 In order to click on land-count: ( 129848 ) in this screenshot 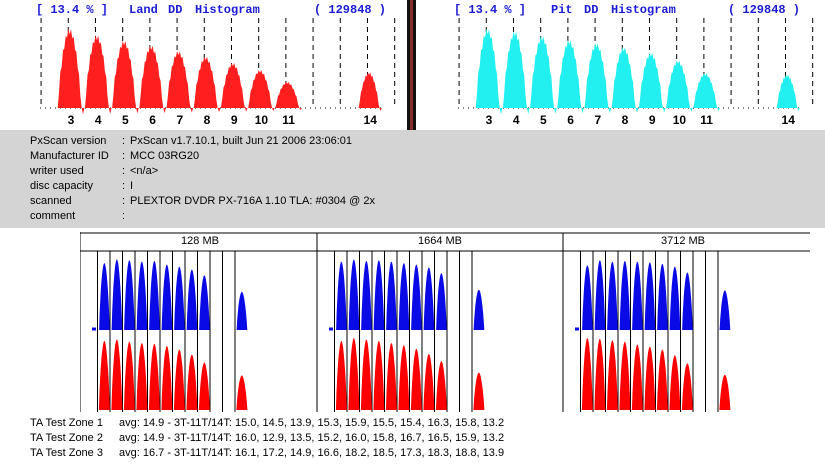, I will do `click(350, 10)`.